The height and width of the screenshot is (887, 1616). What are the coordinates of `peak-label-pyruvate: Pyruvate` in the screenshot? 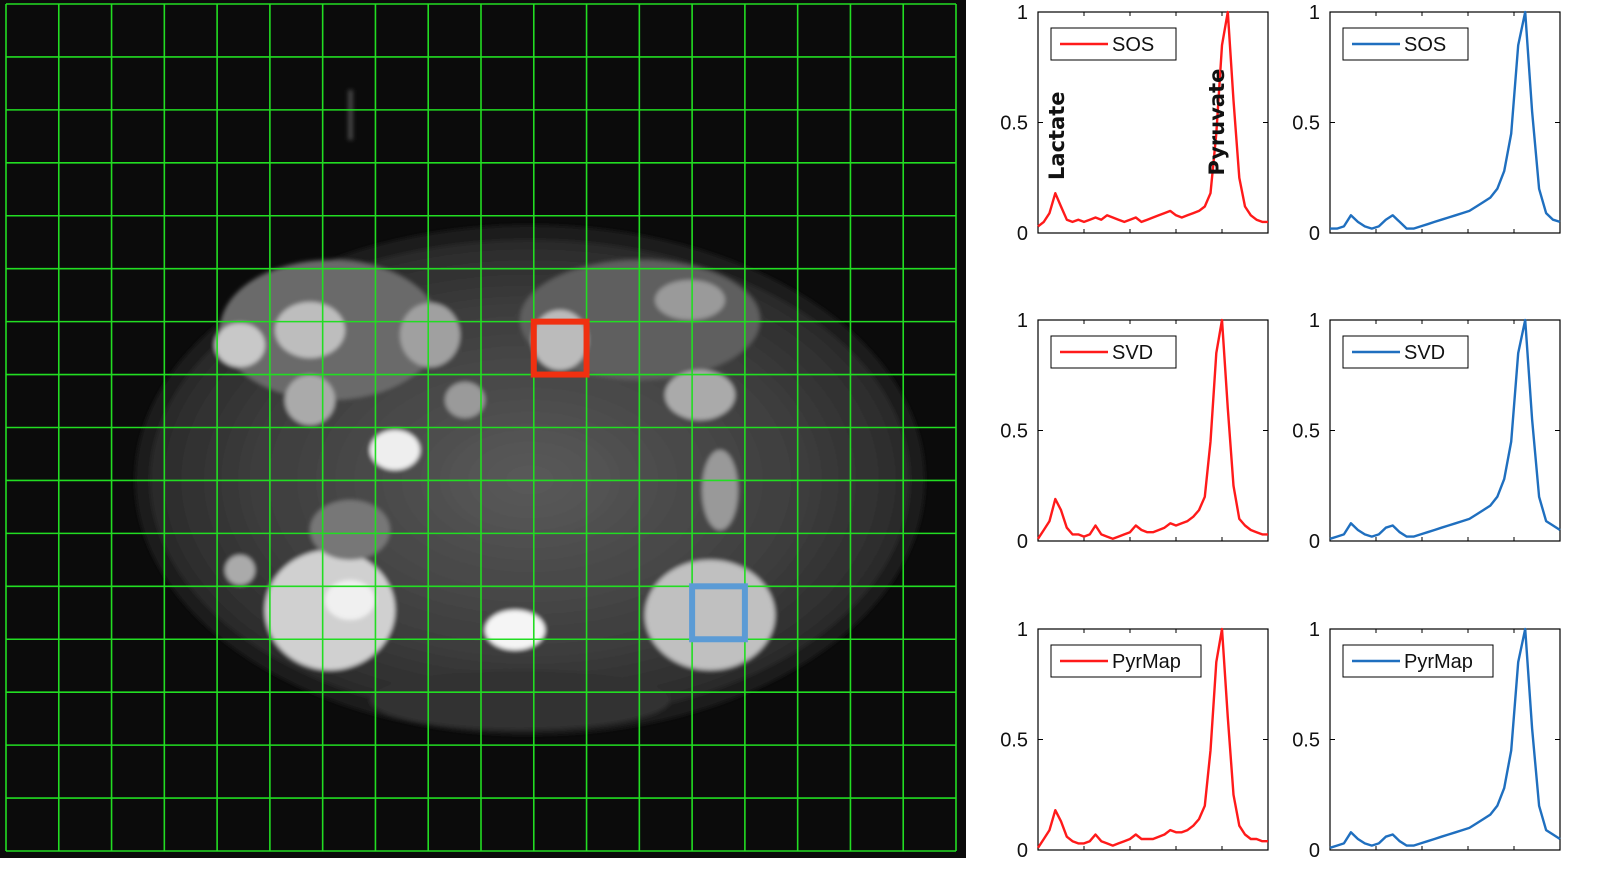 It's located at (1217, 122).